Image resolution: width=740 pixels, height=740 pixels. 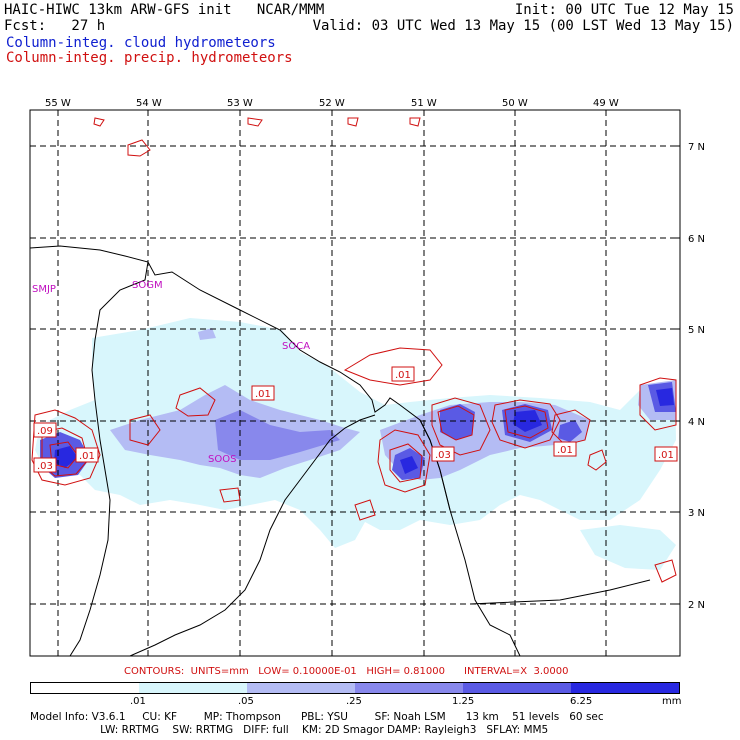 I want to click on contour-labels: .01 .01 .01 .09 .03 .01 .03 .01, so click(x=355, y=419).